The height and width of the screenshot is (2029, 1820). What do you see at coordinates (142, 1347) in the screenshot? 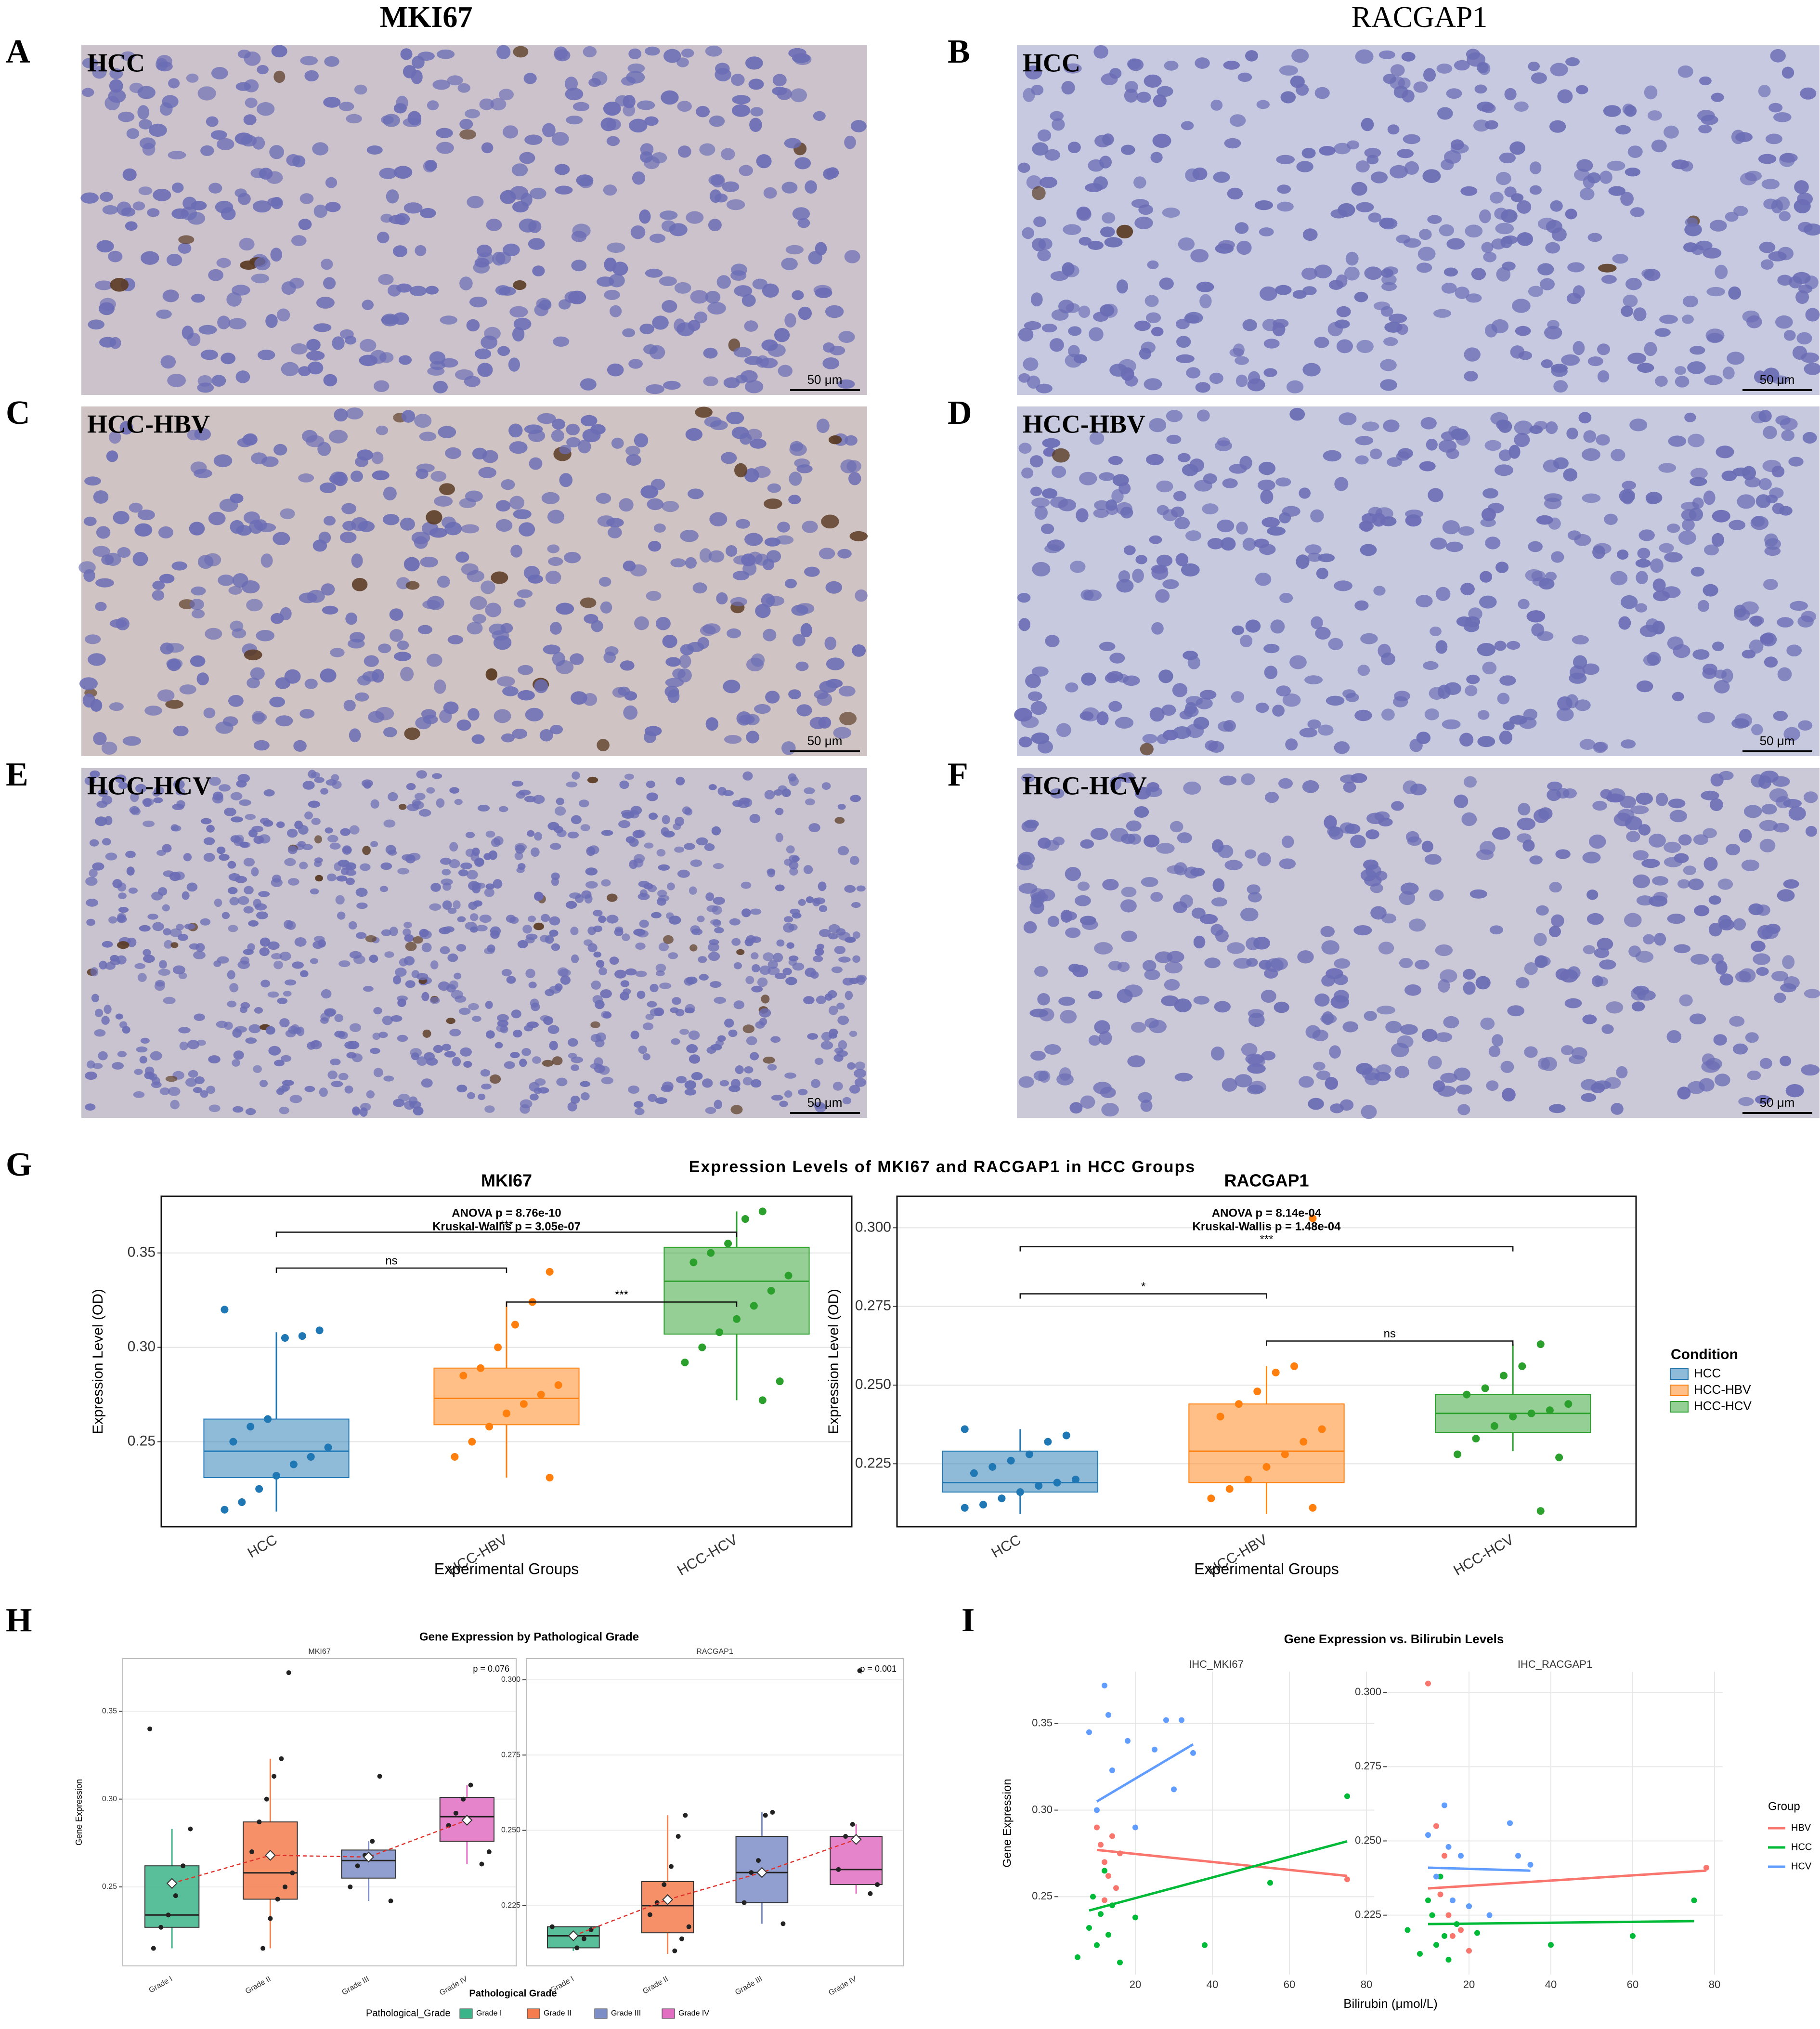
I see `y-tick-label: 0.30` at bounding box center [142, 1347].